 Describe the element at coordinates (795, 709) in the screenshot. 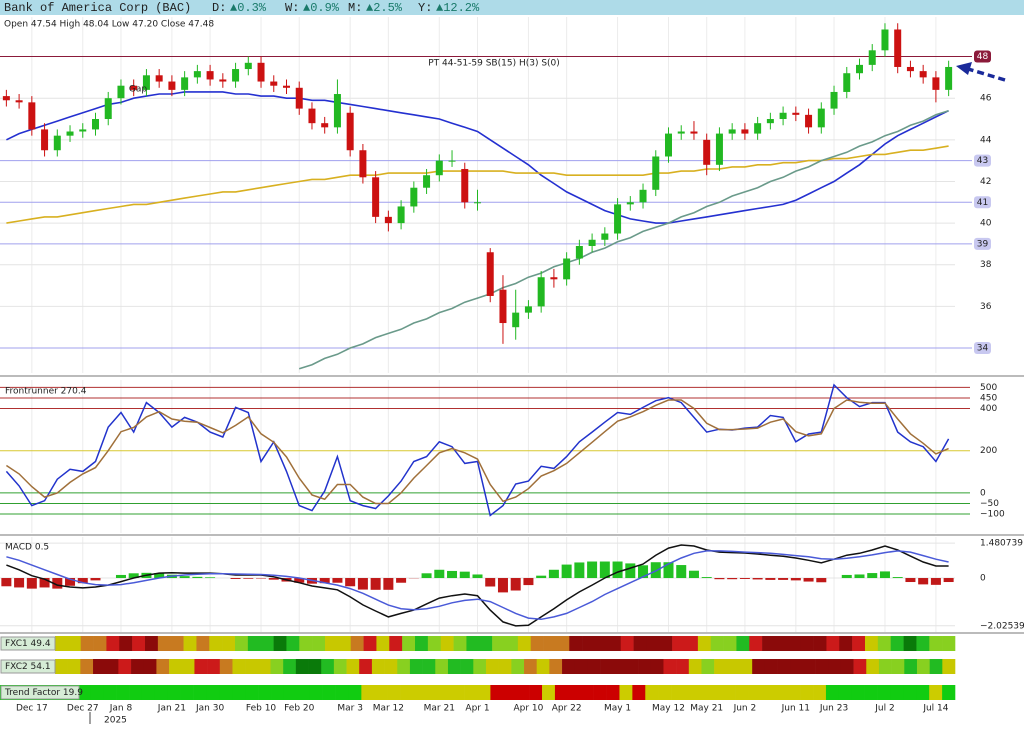

I see `x-tick-label: Jun 11` at that location.